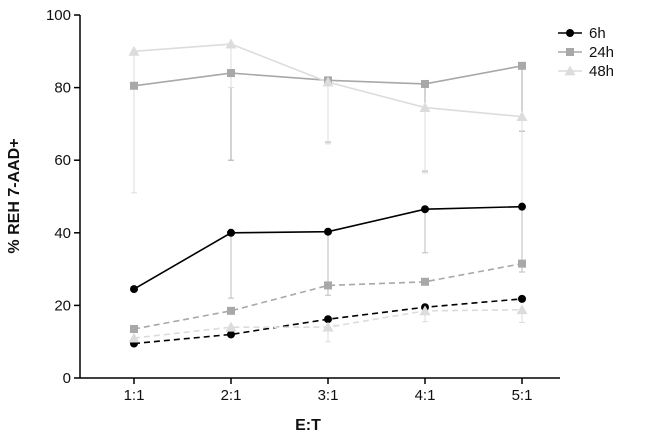 This screenshot has height=438, width=645. What do you see at coordinates (582, 33) in the screenshot?
I see `legend-entry-6h: 6h` at bounding box center [582, 33].